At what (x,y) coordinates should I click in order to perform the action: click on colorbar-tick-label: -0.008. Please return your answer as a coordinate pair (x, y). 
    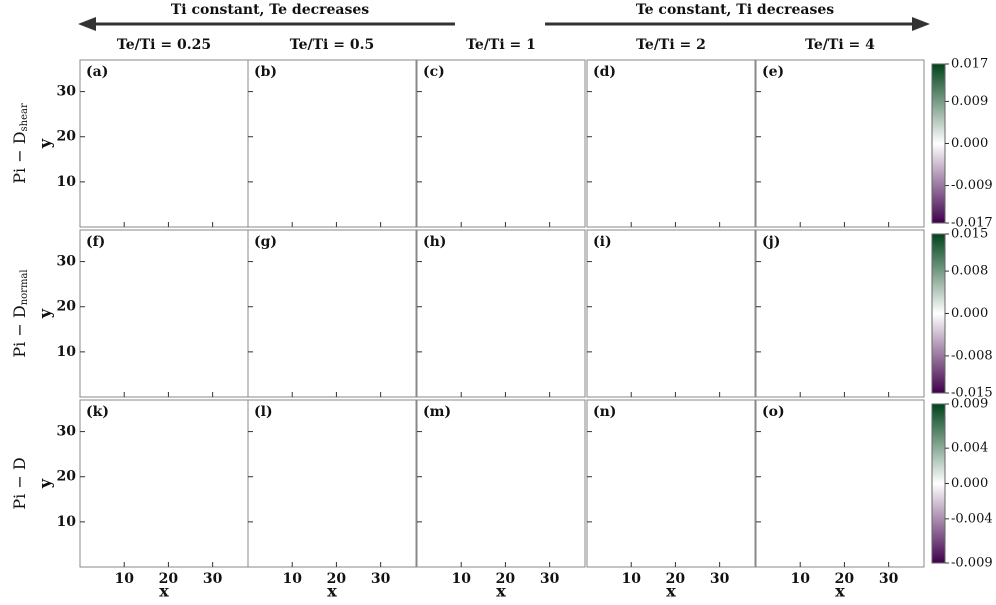
    Looking at the image, I should click on (972, 355).